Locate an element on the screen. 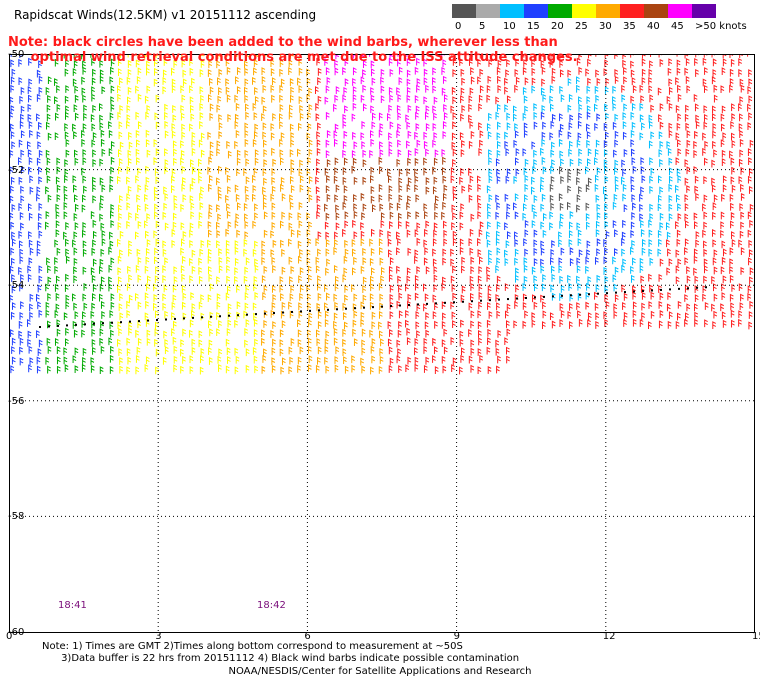 This screenshot has height=688, width=760. time-label-2: 18:42 is located at coordinates (271, 605).